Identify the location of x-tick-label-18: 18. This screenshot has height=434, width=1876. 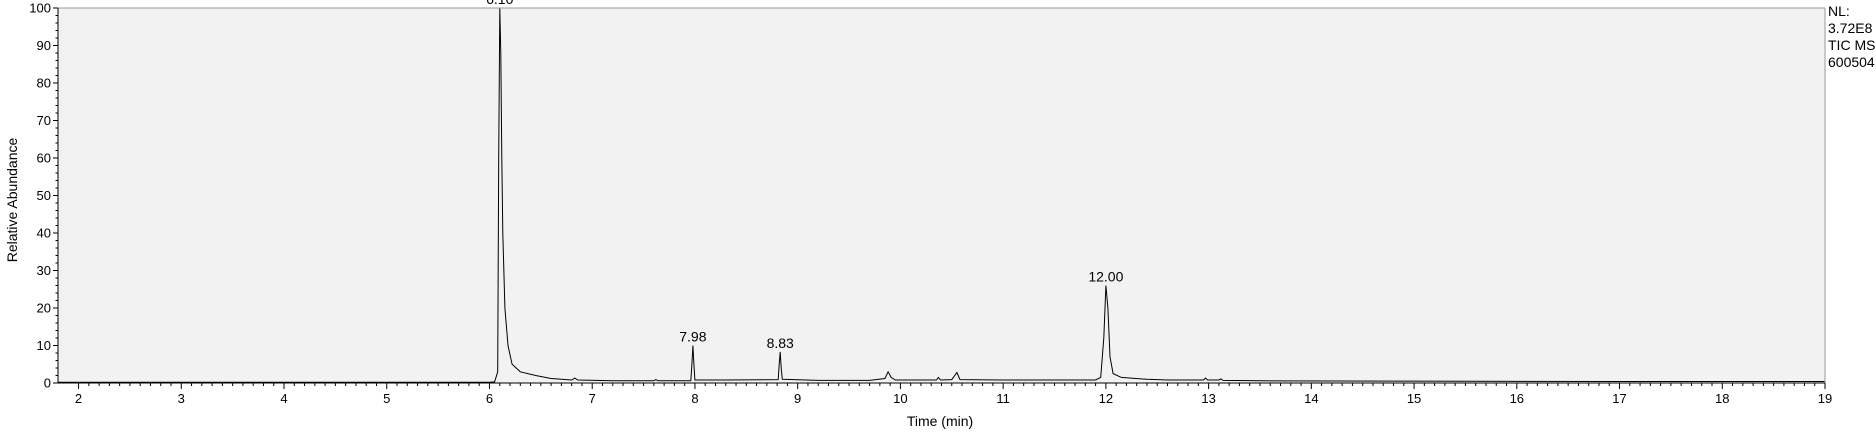
(1722, 398).